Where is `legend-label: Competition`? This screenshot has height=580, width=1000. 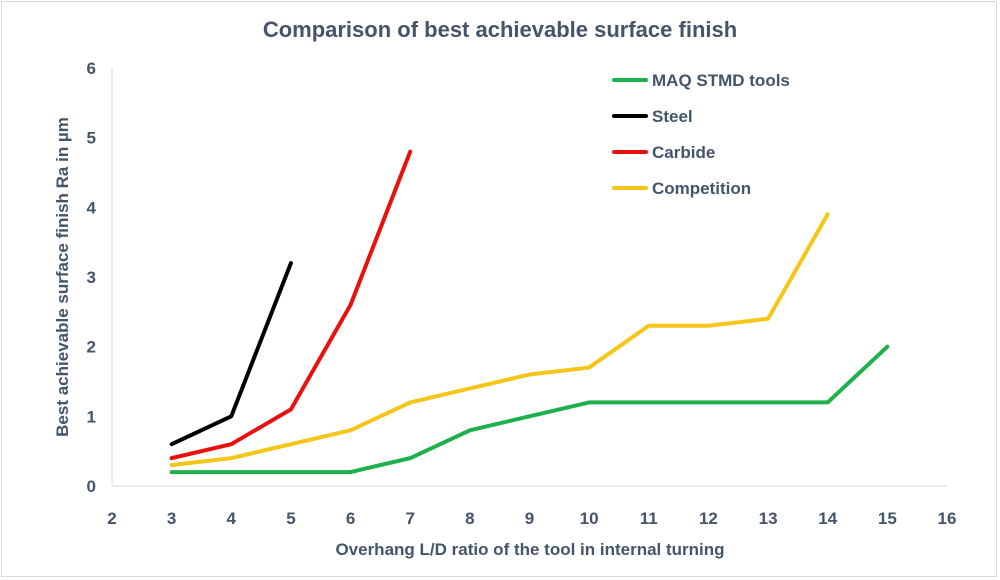
legend-label: Competition is located at coordinates (701, 188).